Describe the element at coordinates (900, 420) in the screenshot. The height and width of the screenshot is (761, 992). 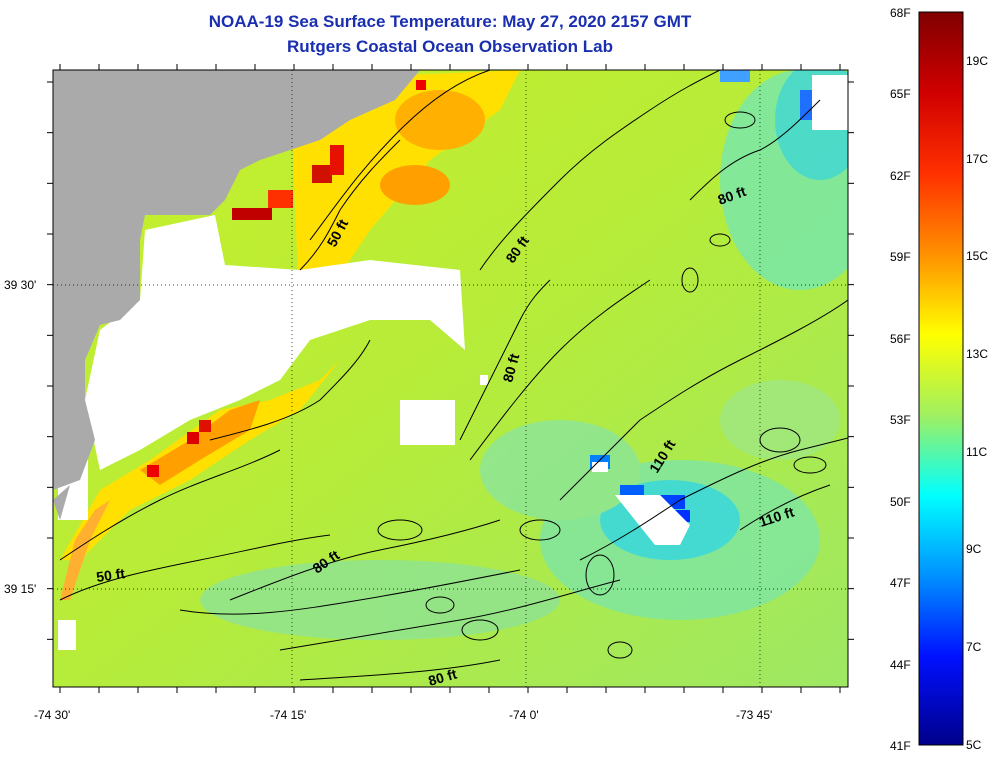
I see `scale-label-f: 53F` at that location.